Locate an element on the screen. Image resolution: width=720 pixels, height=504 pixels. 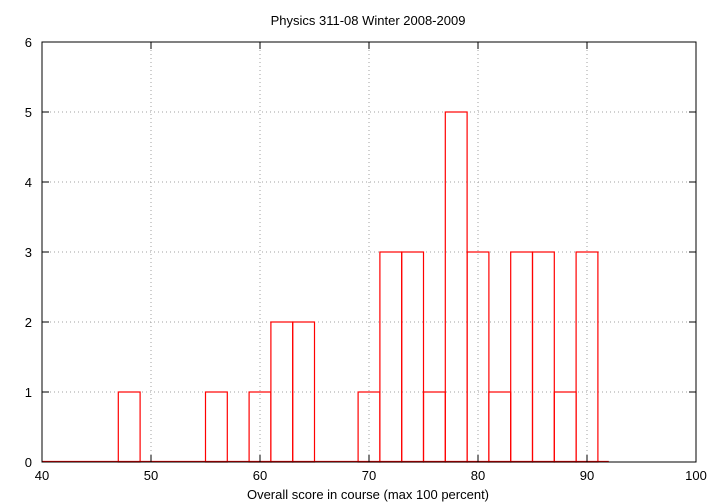
x-tick-label: 90 is located at coordinates (587, 475).